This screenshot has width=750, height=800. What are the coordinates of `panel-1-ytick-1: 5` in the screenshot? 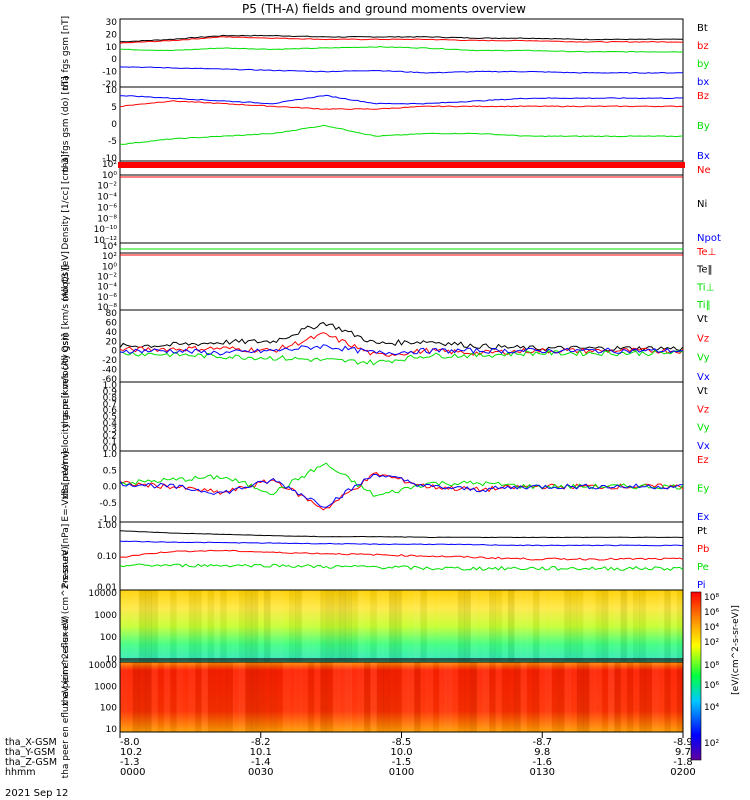 It's located at (114, 108).